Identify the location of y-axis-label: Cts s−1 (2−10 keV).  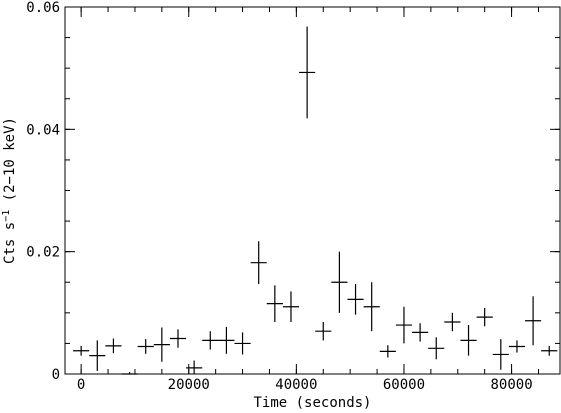
(9, 190).